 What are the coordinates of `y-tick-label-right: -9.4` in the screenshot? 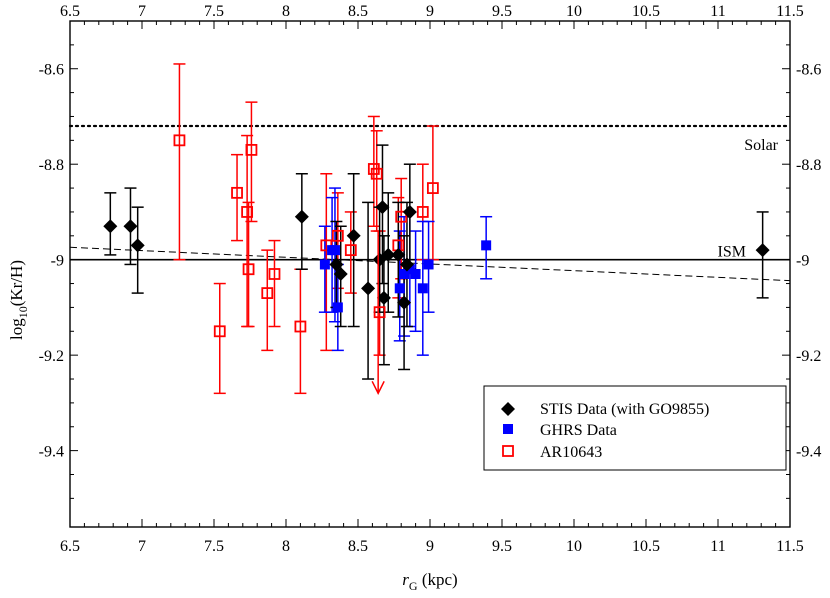 It's located at (808, 452).